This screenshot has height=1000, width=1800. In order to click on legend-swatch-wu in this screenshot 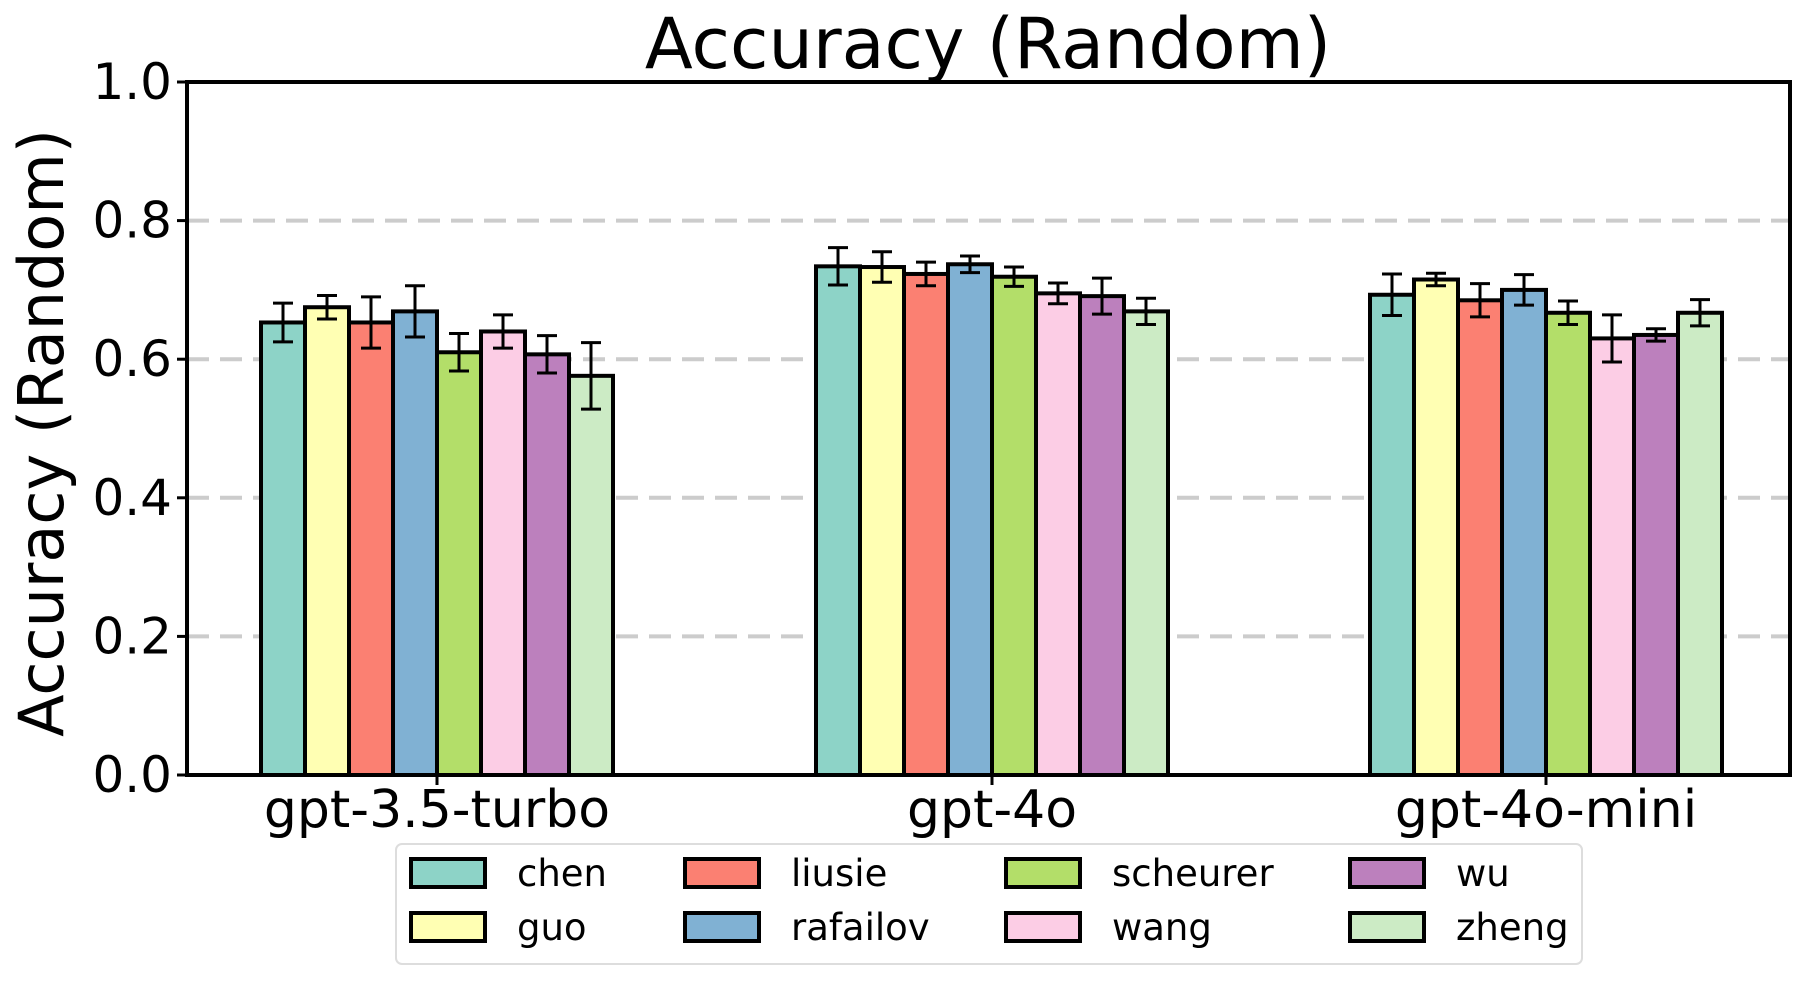, I will do `click(1387, 873)`.